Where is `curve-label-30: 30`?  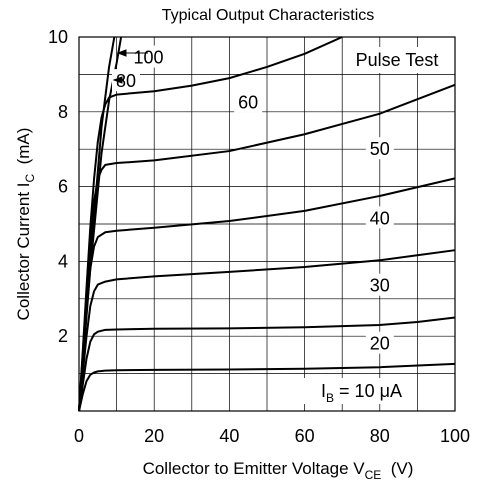
curve-label-30: 30 is located at coordinates (380, 286).